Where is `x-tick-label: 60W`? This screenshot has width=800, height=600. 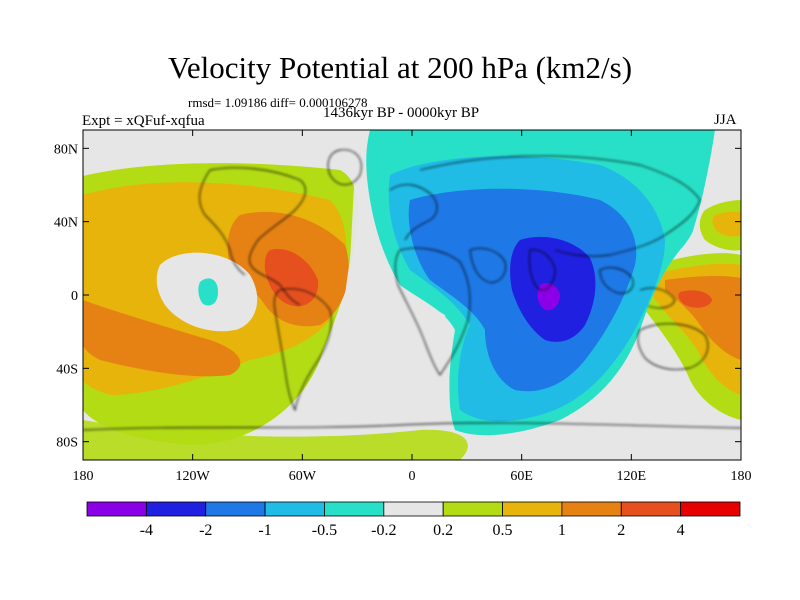 x-tick-label: 60W is located at coordinates (303, 476).